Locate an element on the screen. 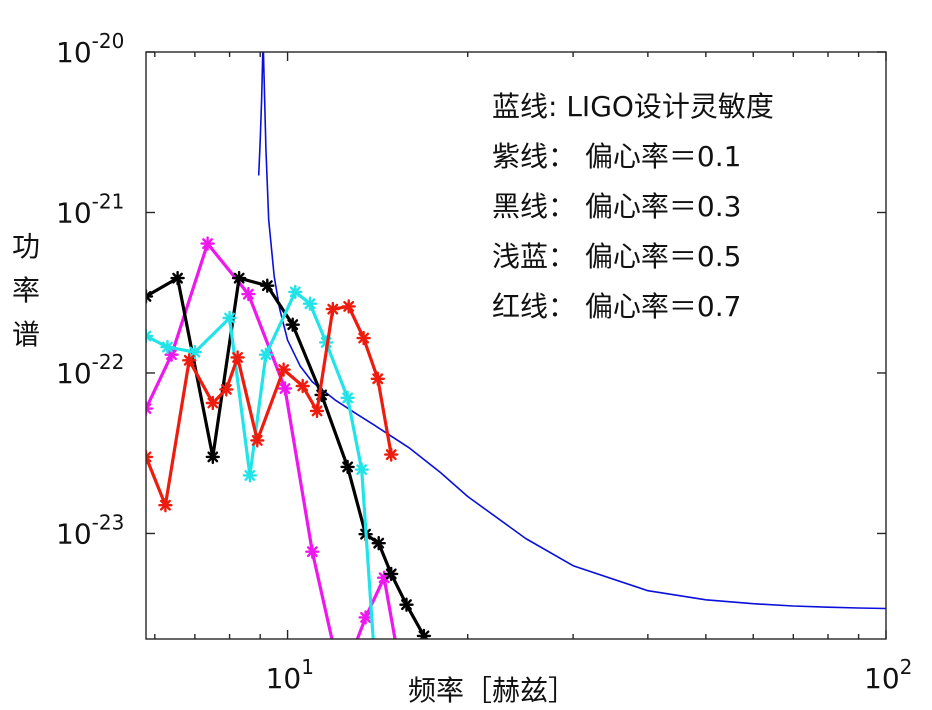 The height and width of the screenshot is (710, 932). legend-entry-e05: 浅蓝： 偏心率＝0.5 is located at coordinates (616, 256).